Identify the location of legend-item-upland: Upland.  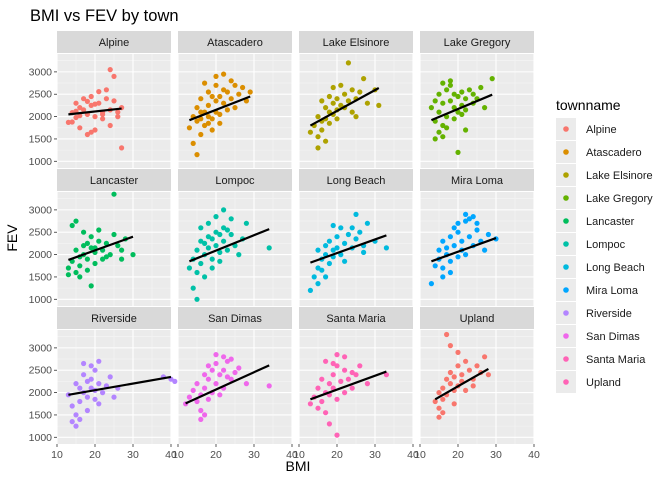
(588, 382).